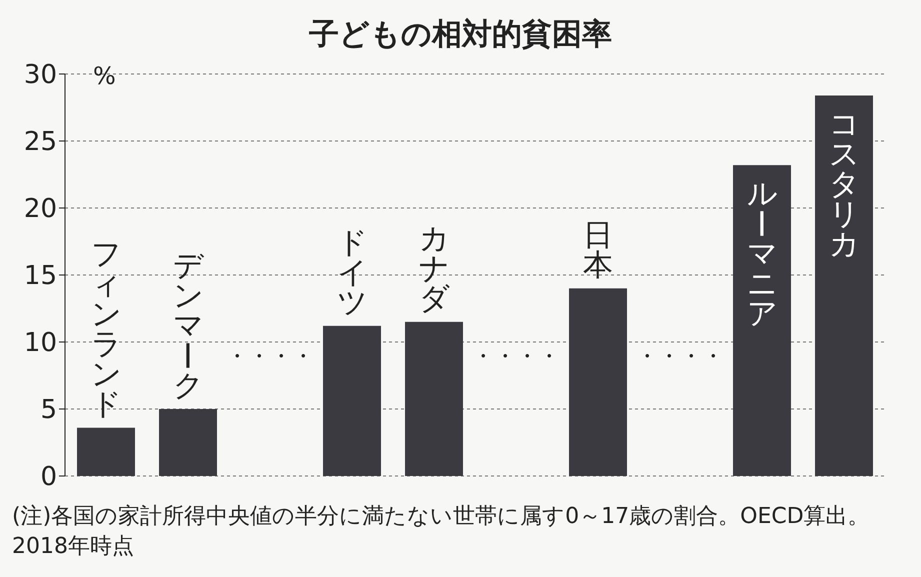  I want to click on text: (注)各国の家計所得中央値の半分に満たない世帯に属す0～17歳の割合。OECD算出。2018年時点, so click(441, 532).